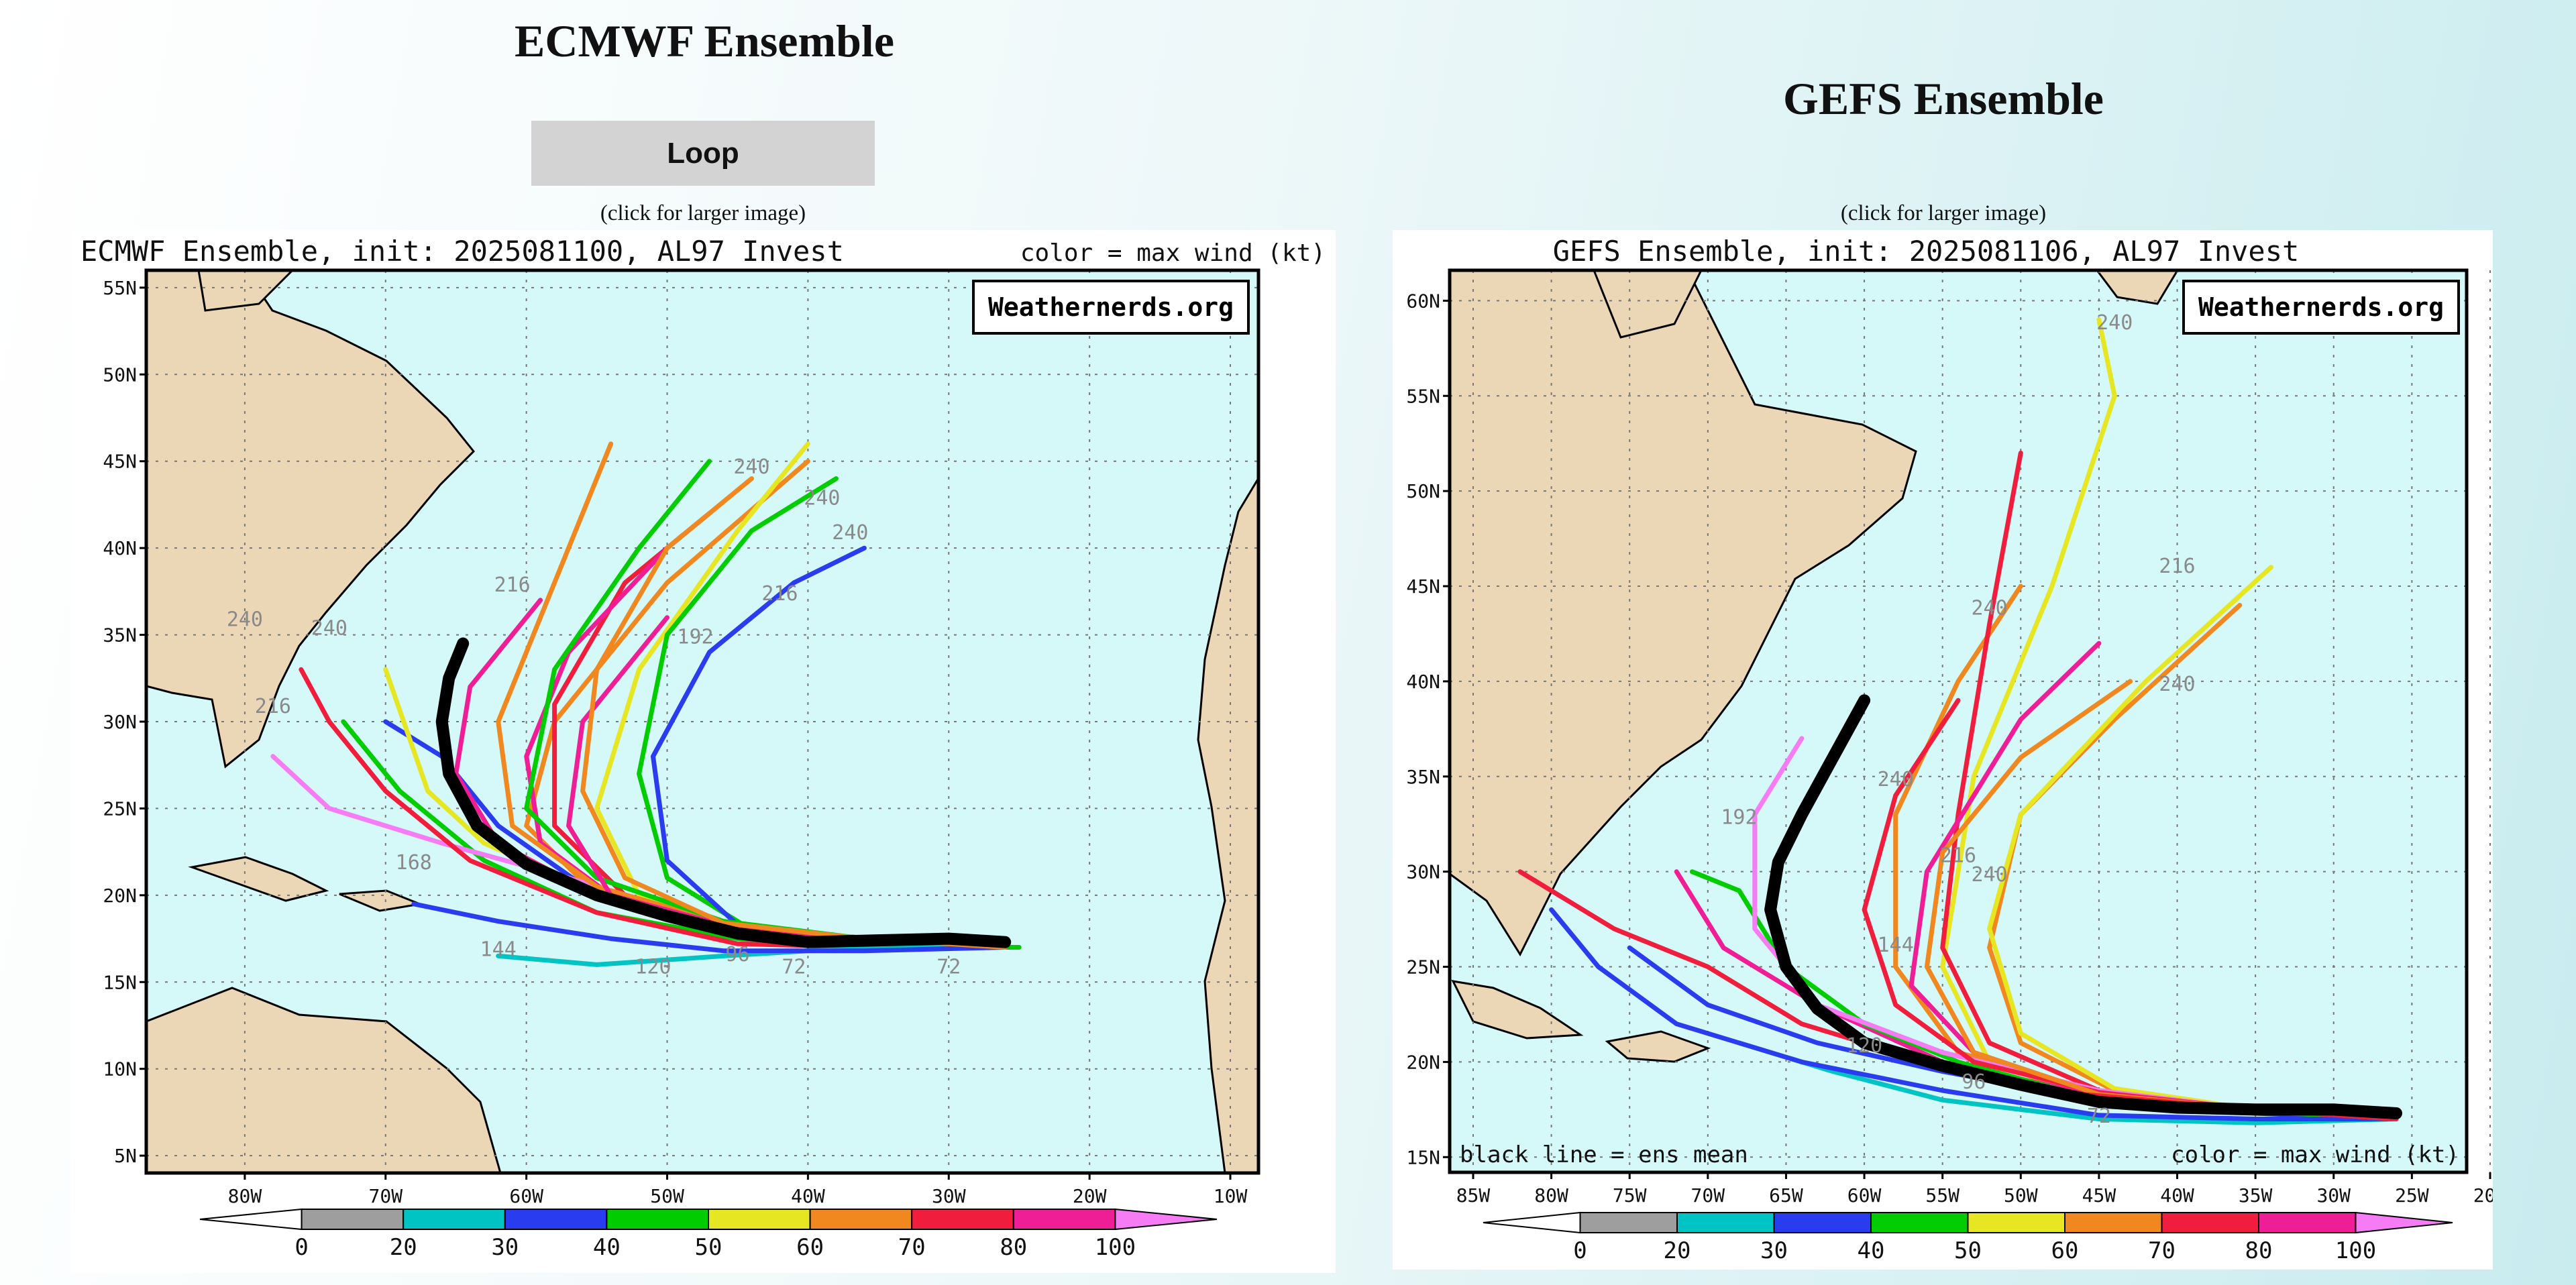 The height and width of the screenshot is (1285, 2576). Describe the element at coordinates (120, 1069) in the screenshot. I see `ecmwf-lat-tick-label: 10N` at that location.